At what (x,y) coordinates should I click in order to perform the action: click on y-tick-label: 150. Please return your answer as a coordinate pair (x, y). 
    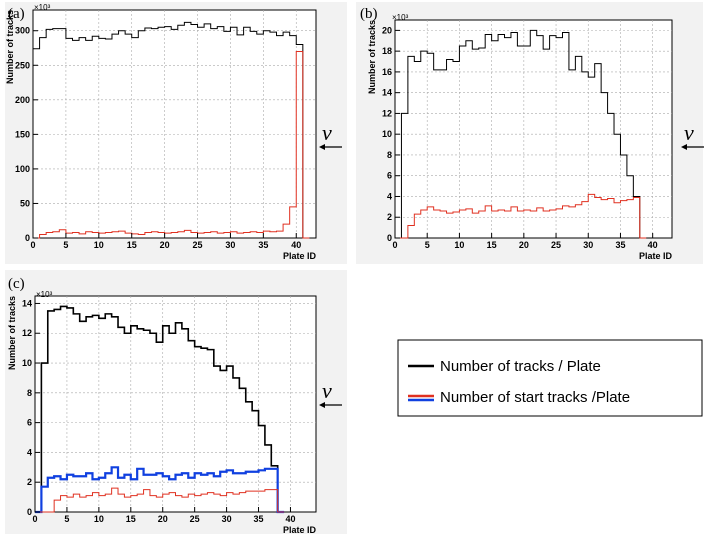
    Looking at the image, I should click on (22, 134).